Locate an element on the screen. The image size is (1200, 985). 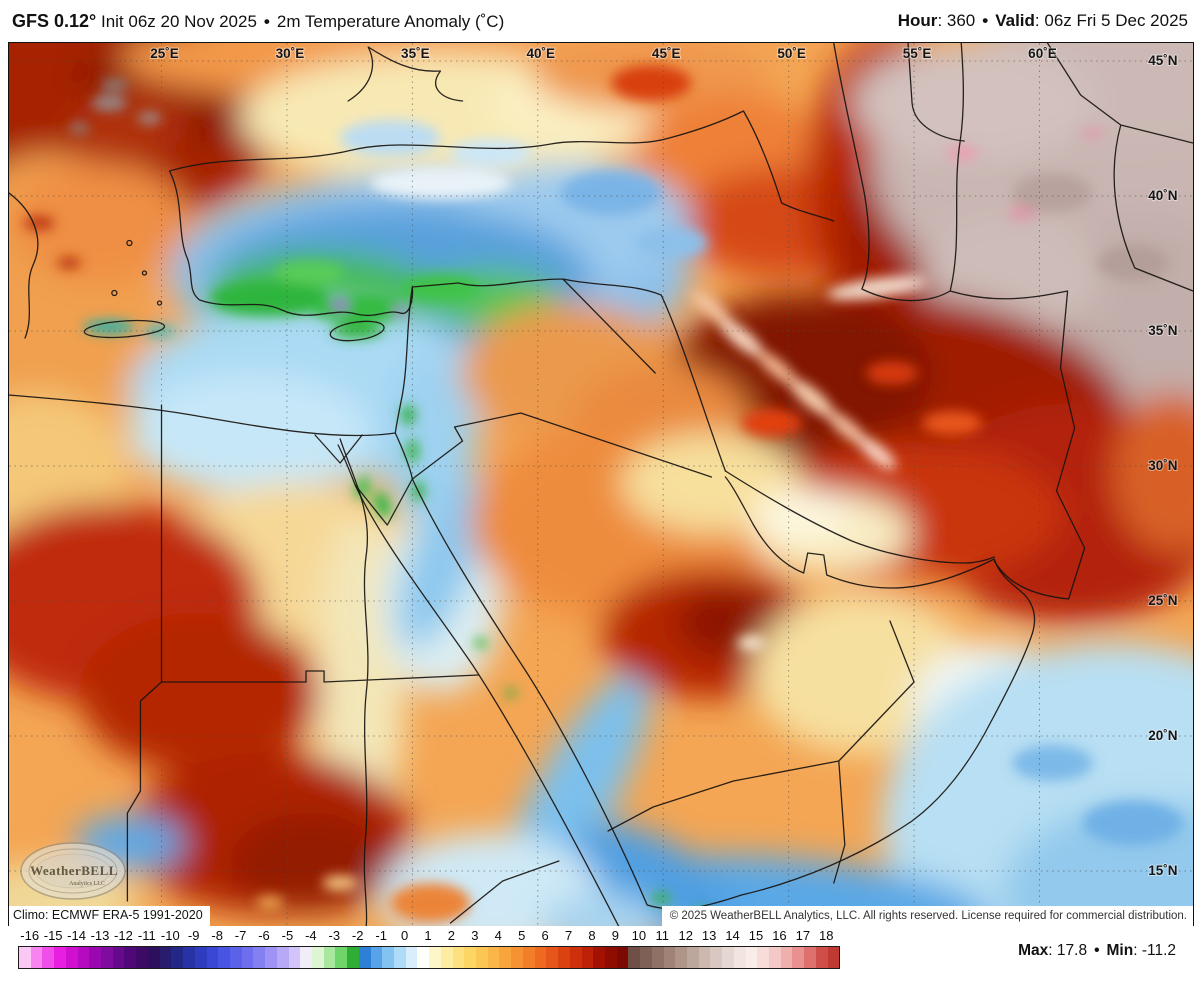
longitude-label: 30˚E is located at coordinates (290, 53).